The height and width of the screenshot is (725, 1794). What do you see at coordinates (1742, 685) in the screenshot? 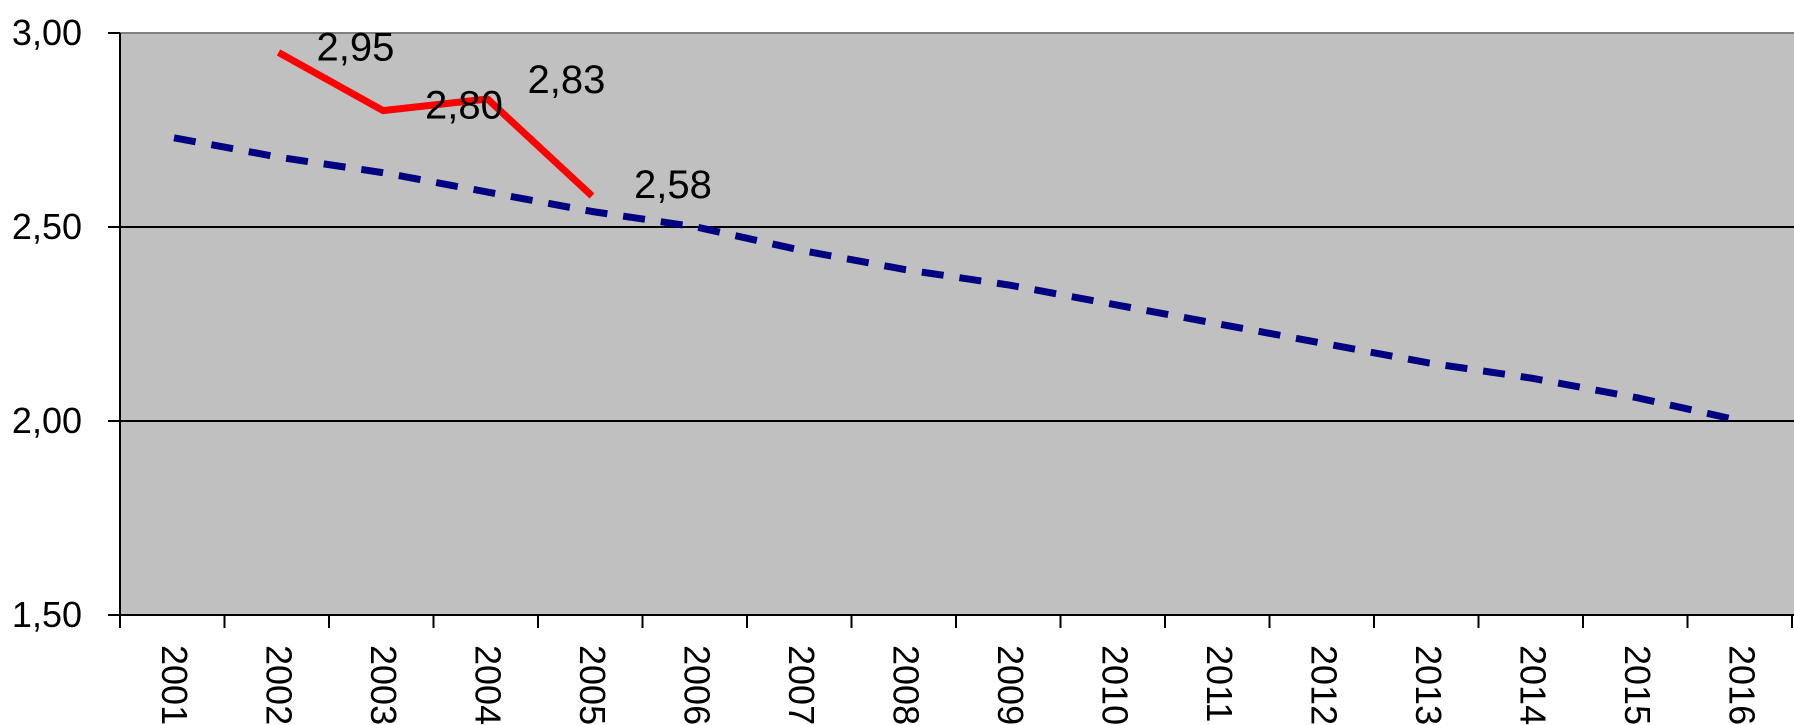
I see `x-tick-label: 2016` at bounding box center [1742, 685].